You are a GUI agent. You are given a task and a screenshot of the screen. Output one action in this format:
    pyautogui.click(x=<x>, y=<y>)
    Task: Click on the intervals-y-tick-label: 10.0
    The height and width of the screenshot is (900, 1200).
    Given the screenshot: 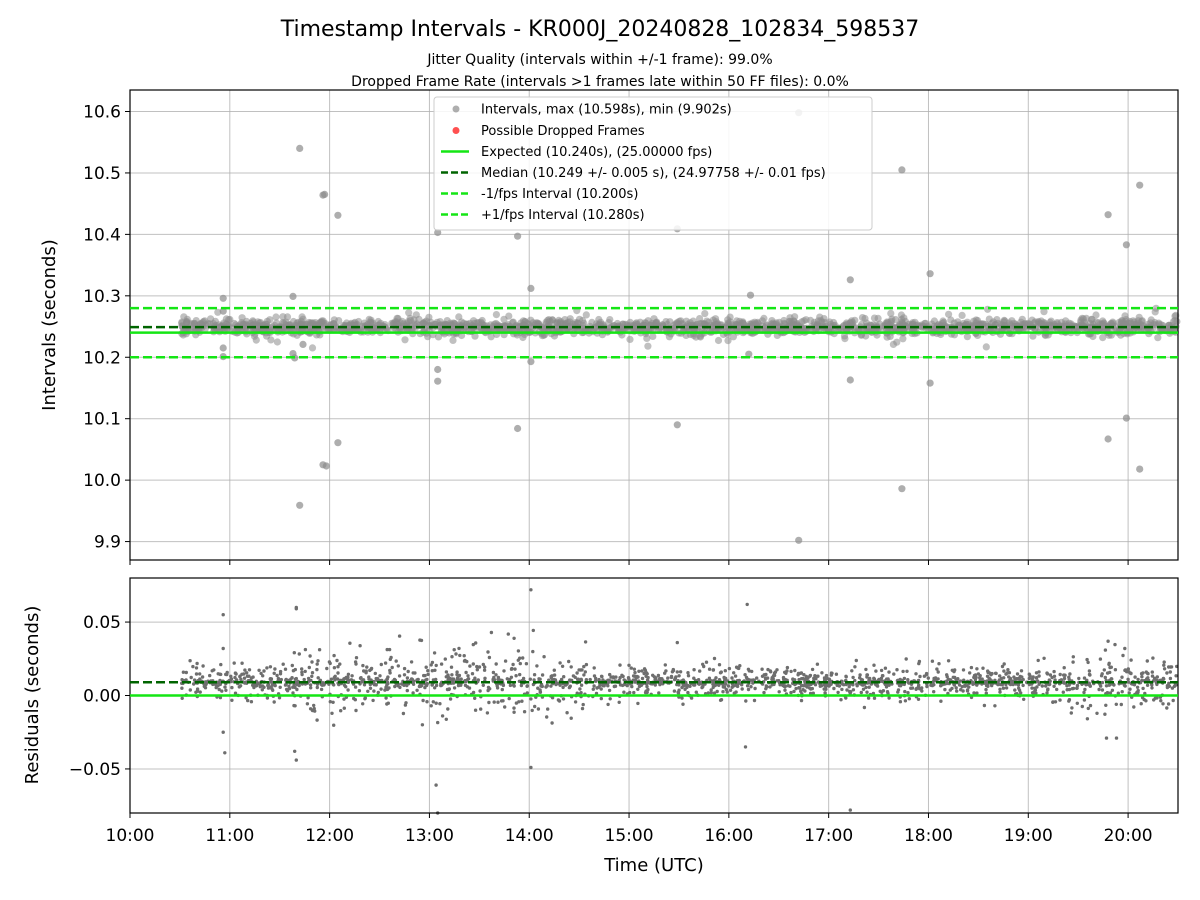 What is the action you would take?
    pyautogui.click(x=102, y=481)
    